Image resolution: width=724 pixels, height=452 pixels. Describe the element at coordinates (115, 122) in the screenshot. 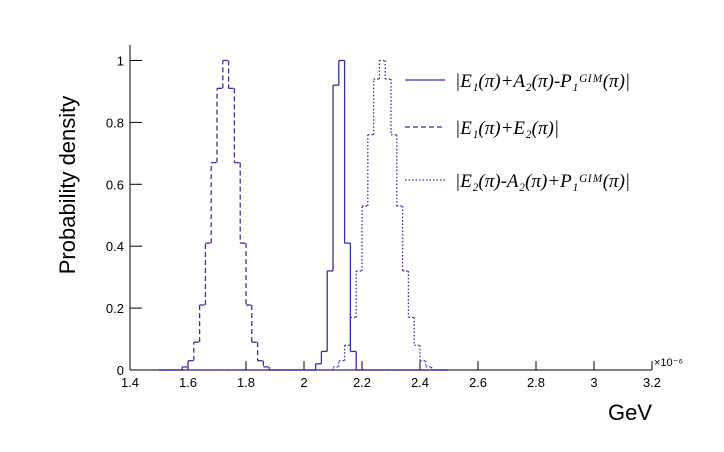

I see `y-tick-label: 0.8` at that location.